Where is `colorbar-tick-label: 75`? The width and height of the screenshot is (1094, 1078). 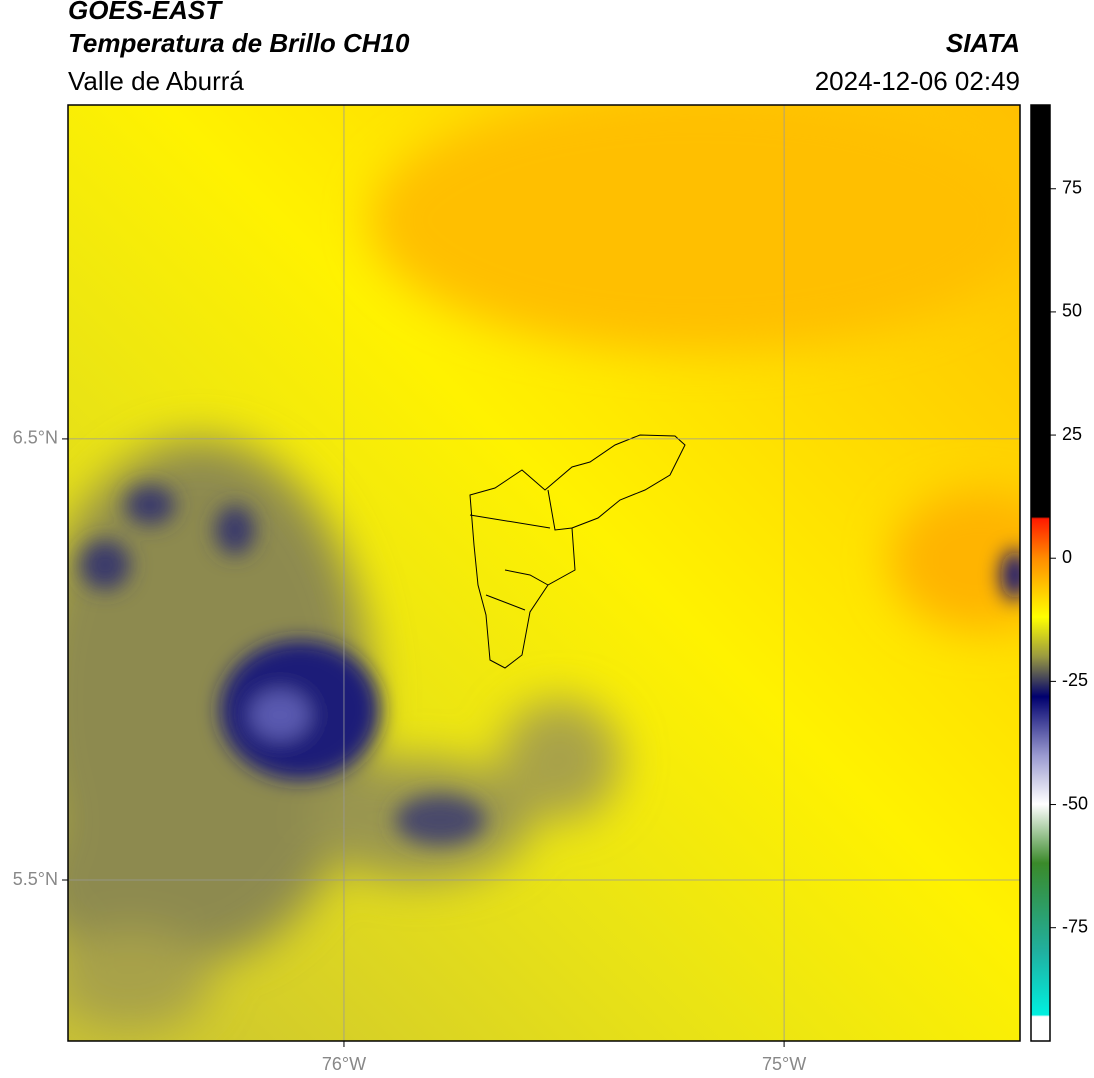
colorbar-tick-label: 75 is located at coordinates (1072, 187).